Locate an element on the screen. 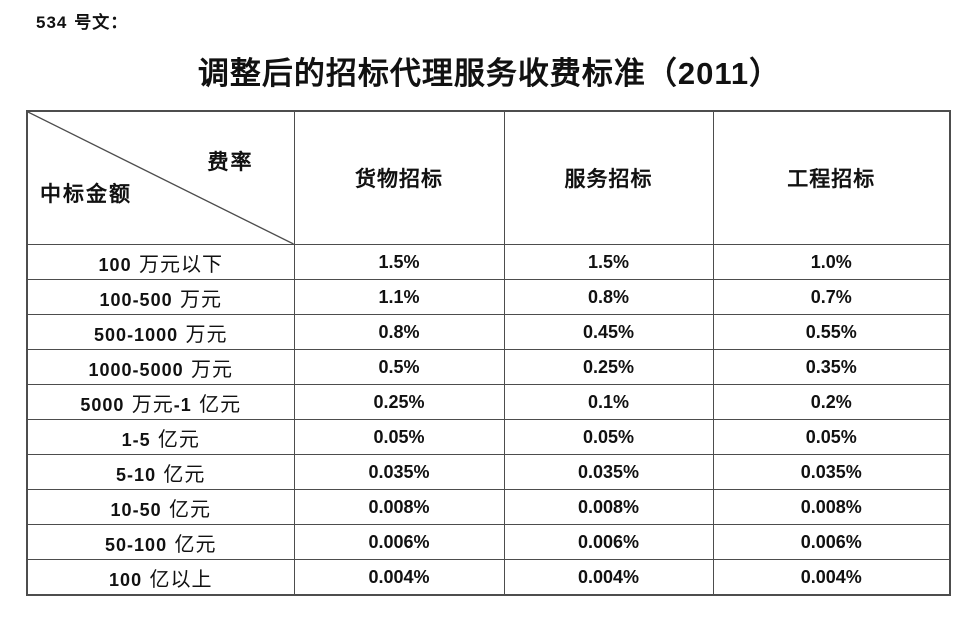 This screenshot has width=979, height=629. table-row: 1-5 亿元 0.05% 0.05% 0.05% is located at coordinates (488, 437).